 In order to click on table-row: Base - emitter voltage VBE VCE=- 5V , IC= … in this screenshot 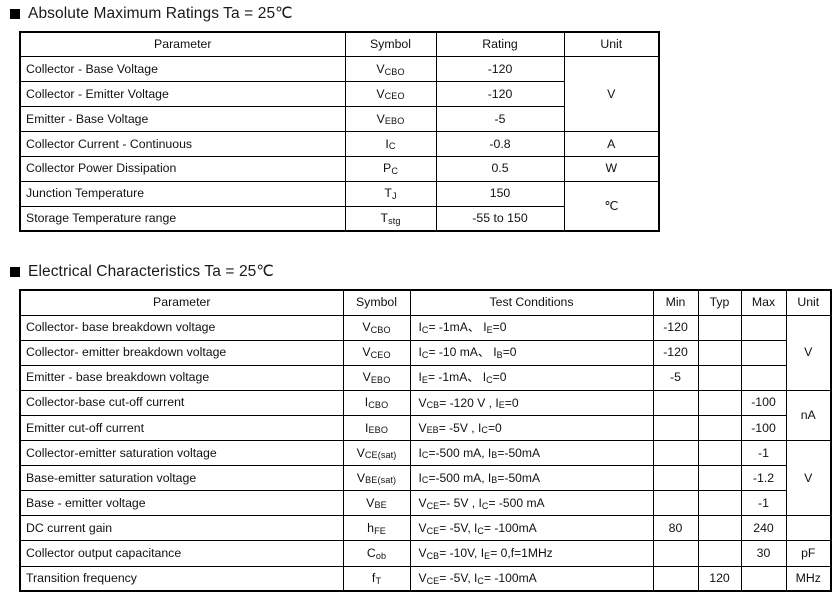, I will do `click(425, 503)`.